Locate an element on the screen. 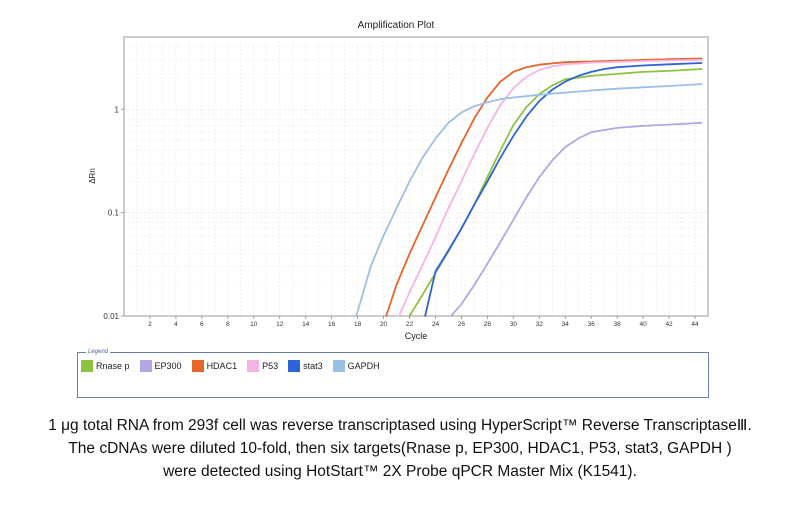 The height and width of the screenshot is (505, 800). x-tick-label: 8 is located at coordinates (228, 324).